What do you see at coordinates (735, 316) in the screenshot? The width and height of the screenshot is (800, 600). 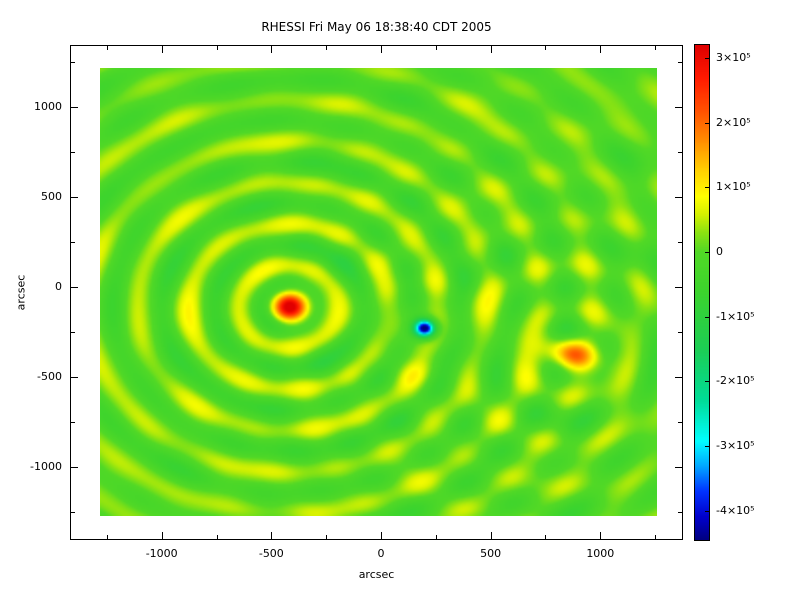 I see `colorbar-tick-label: -1×10⁵` at bounding box center [735, 316].